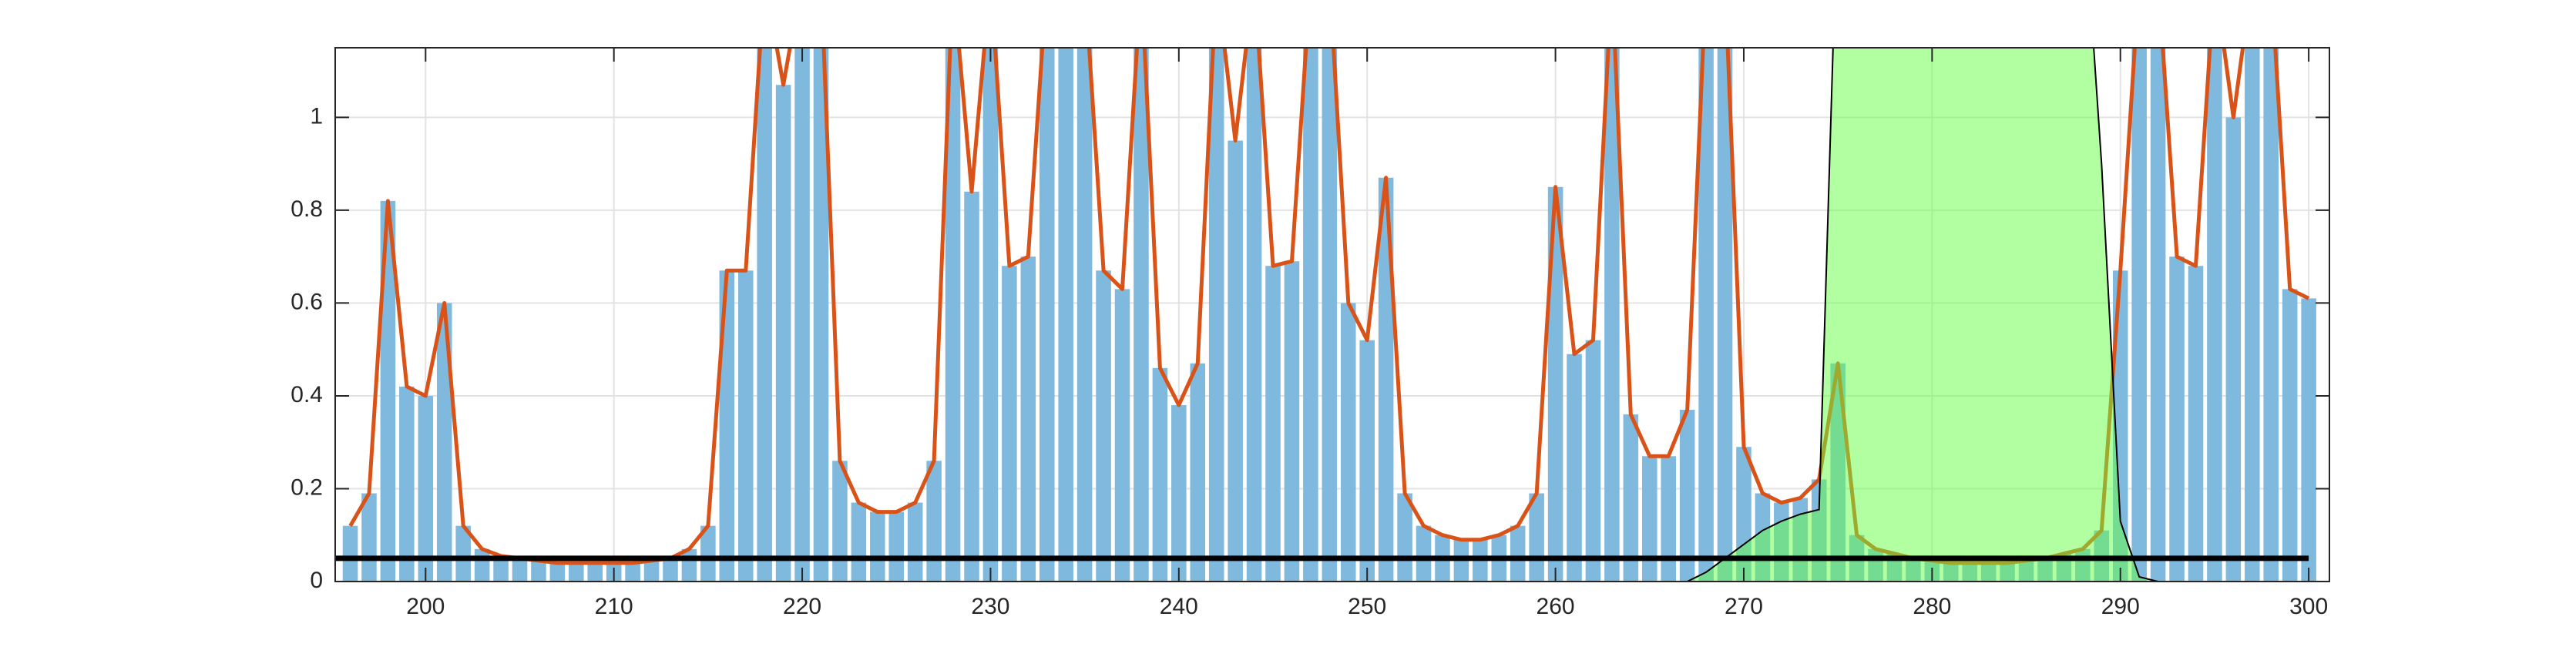  I want to click on y-tick-label: 0.4, so click(307, 394).